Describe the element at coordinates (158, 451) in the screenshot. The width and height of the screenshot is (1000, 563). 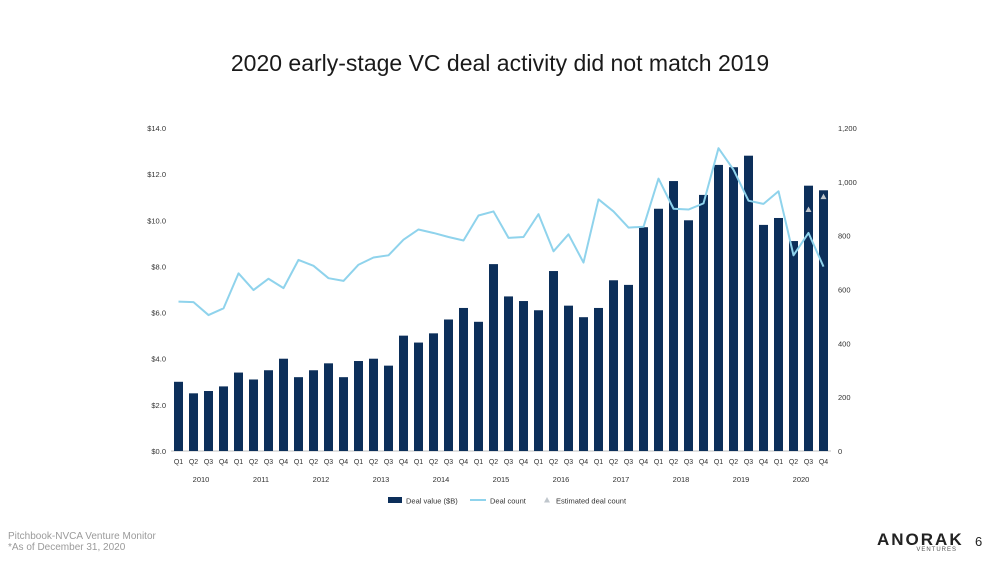
I see `left-axis-tick-label: $0.0` at that location.